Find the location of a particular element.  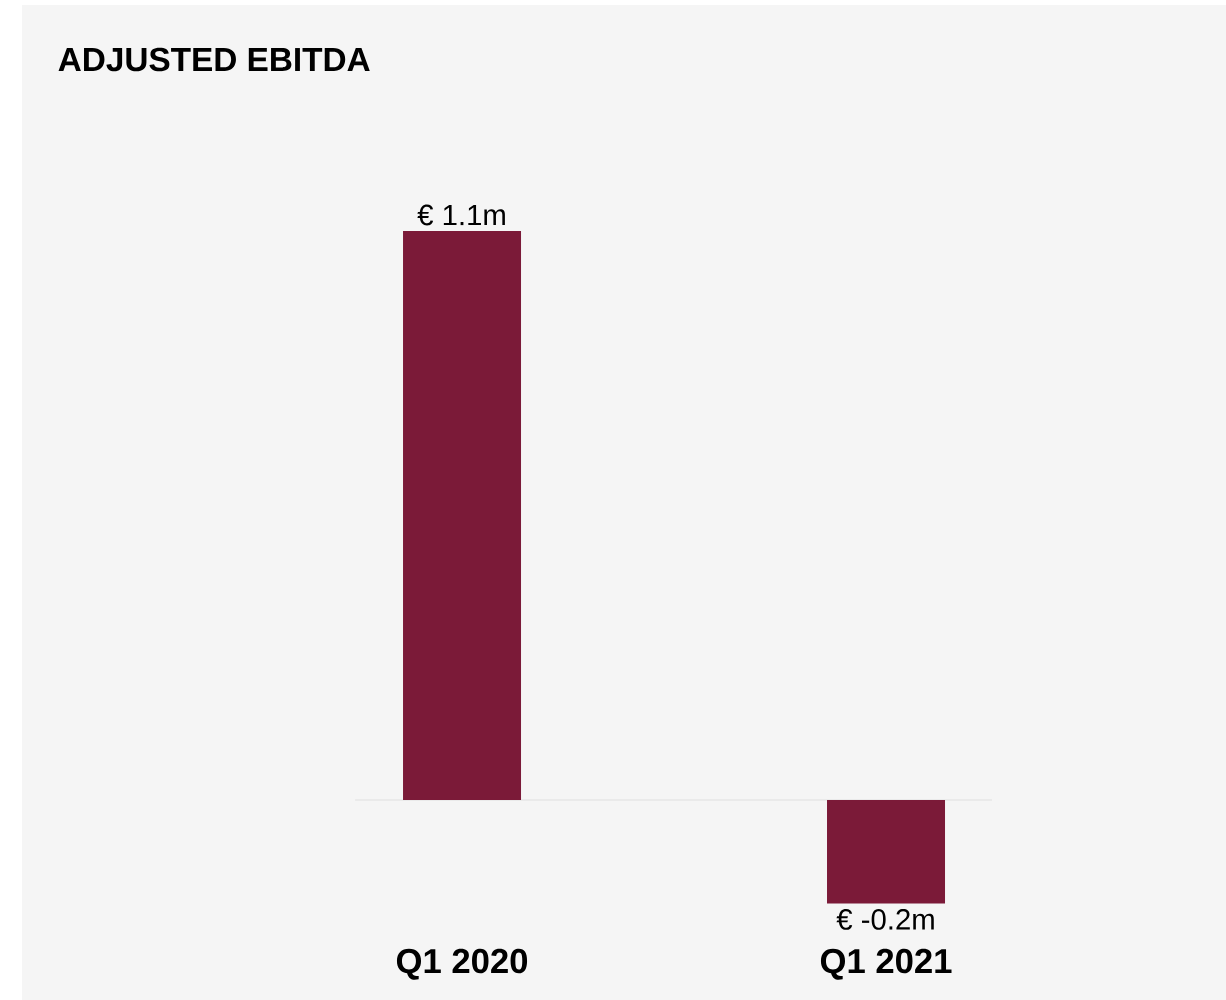

data-label: € 1.1m is located at coordinates (461, 215).